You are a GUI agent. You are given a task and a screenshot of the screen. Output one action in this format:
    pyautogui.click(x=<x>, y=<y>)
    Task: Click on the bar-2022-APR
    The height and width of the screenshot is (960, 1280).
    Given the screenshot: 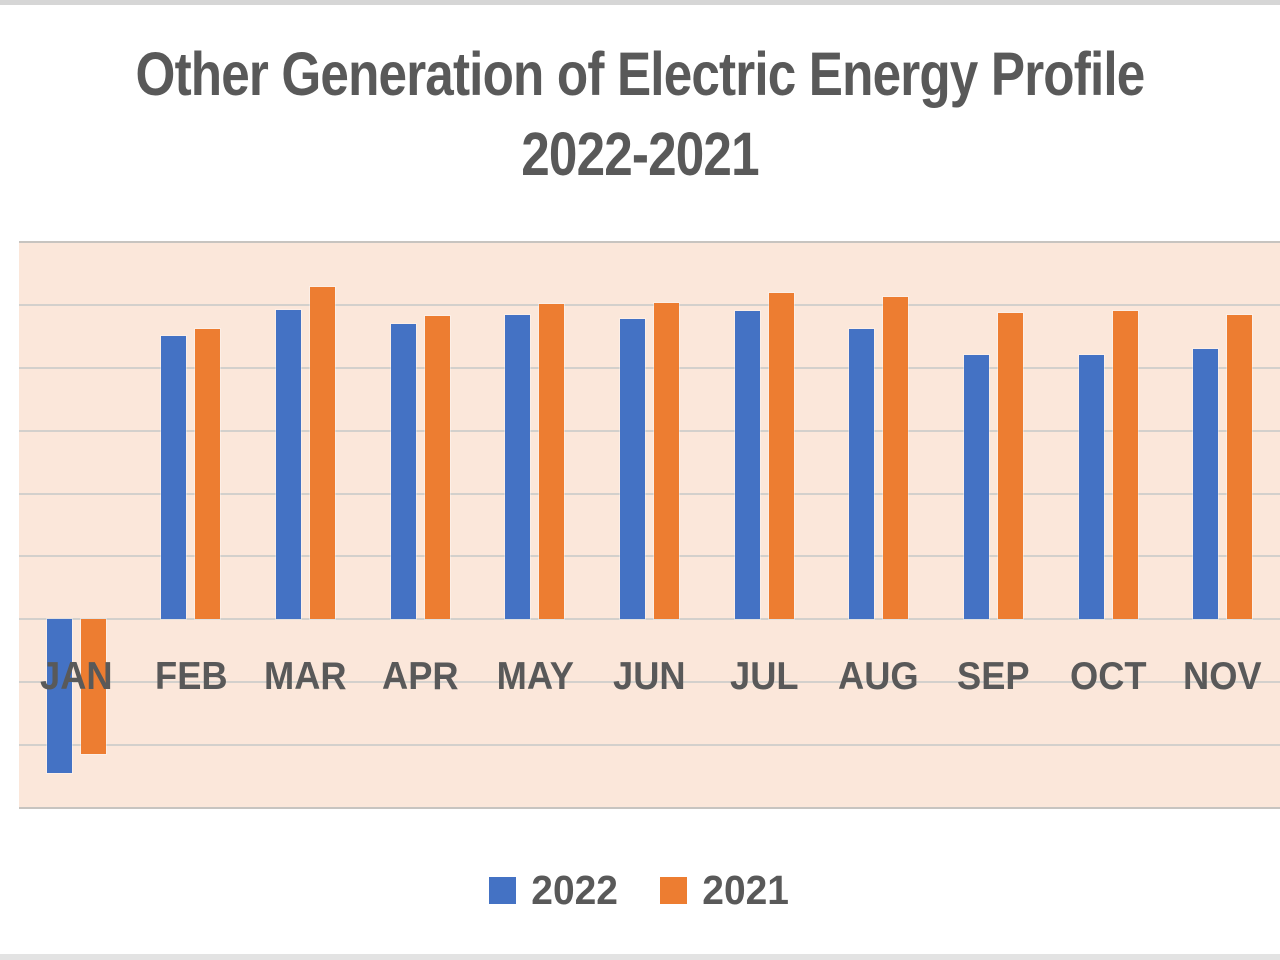 What is the action you would take?
    pyautogui.click(x=403, y=471)
    